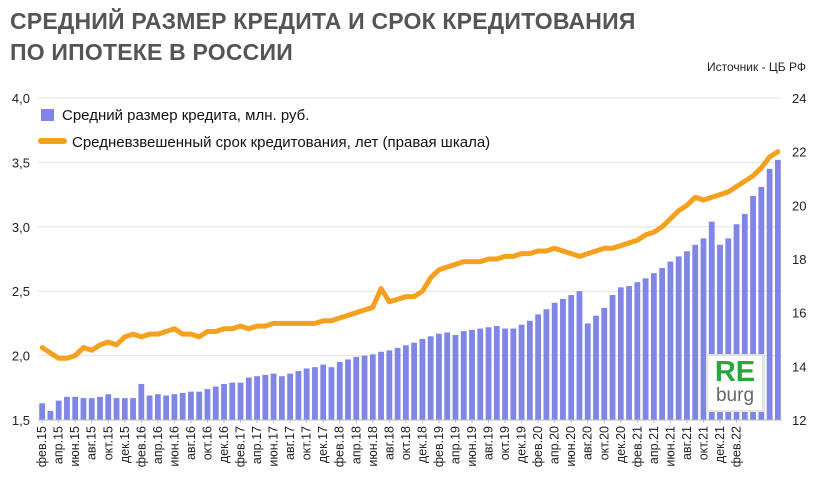 The height and width of the screenshot is (482, 820). I want to click on x-tick-label: дек.17, so click(323, 444).